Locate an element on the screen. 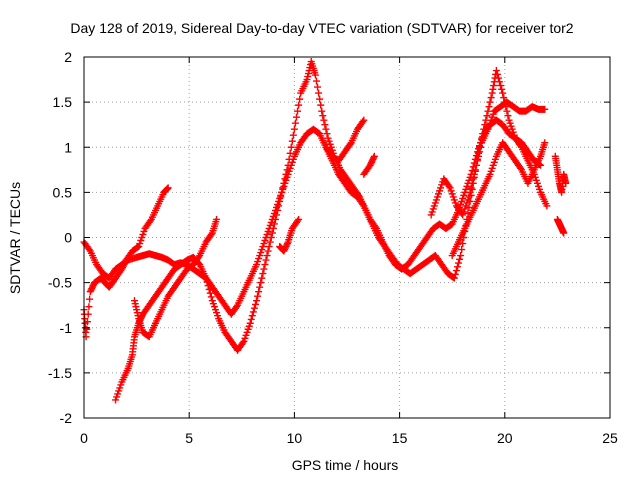 The height and width of the screenshot is (480, 640). x-tick-label: 5 is located at coordinates (189, 438).